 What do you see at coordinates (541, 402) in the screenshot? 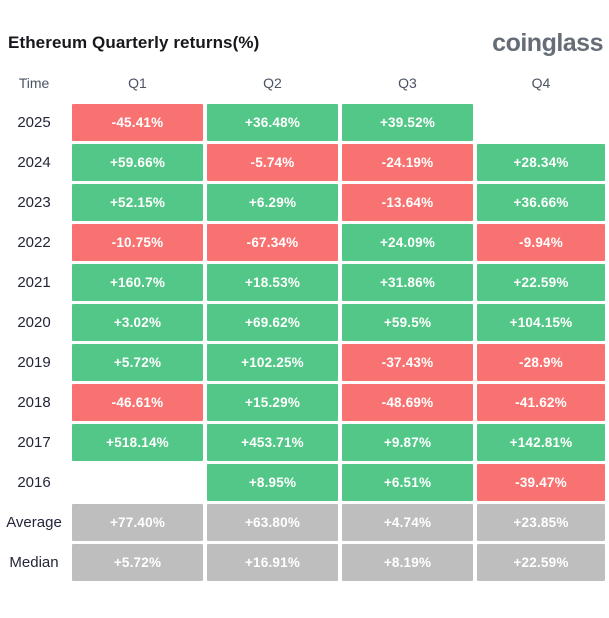
I see `return-cell: -41.62%` at bounding box center [541, 402].